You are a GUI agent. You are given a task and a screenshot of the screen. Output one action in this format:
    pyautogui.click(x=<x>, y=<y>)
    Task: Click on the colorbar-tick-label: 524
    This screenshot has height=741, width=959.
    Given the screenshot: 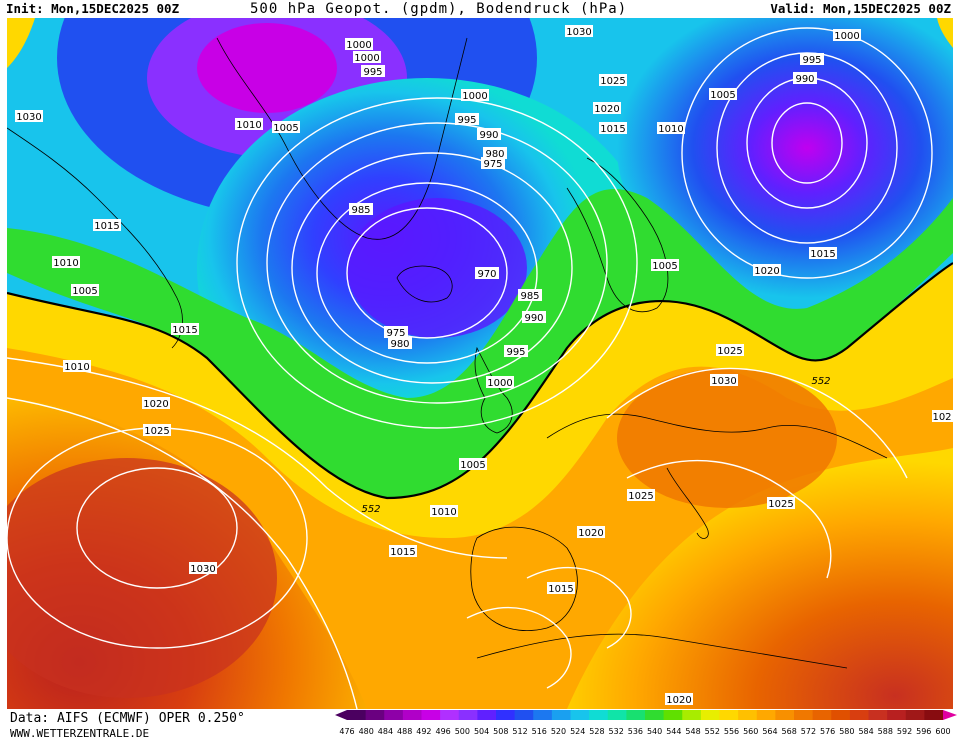 What is the action you would take?
    pyautogui.click(x=577, y=731)
    